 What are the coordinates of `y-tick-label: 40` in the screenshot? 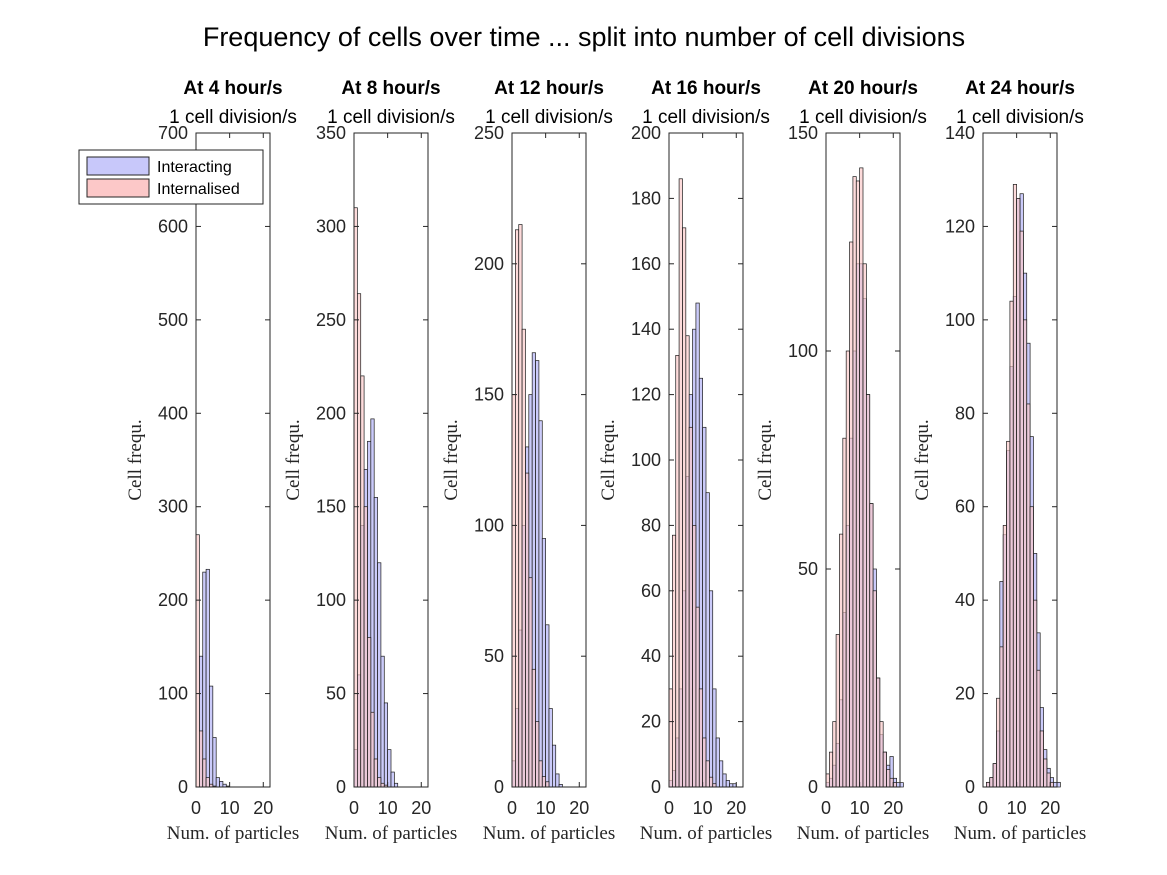 It's located at (965, 600).